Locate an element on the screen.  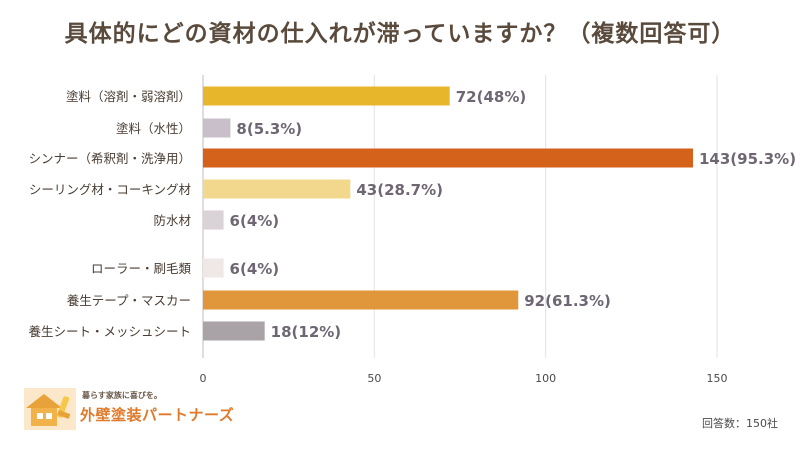
logo-name: 外壁塗装パートナーズ is located at coordinates (157, 415).